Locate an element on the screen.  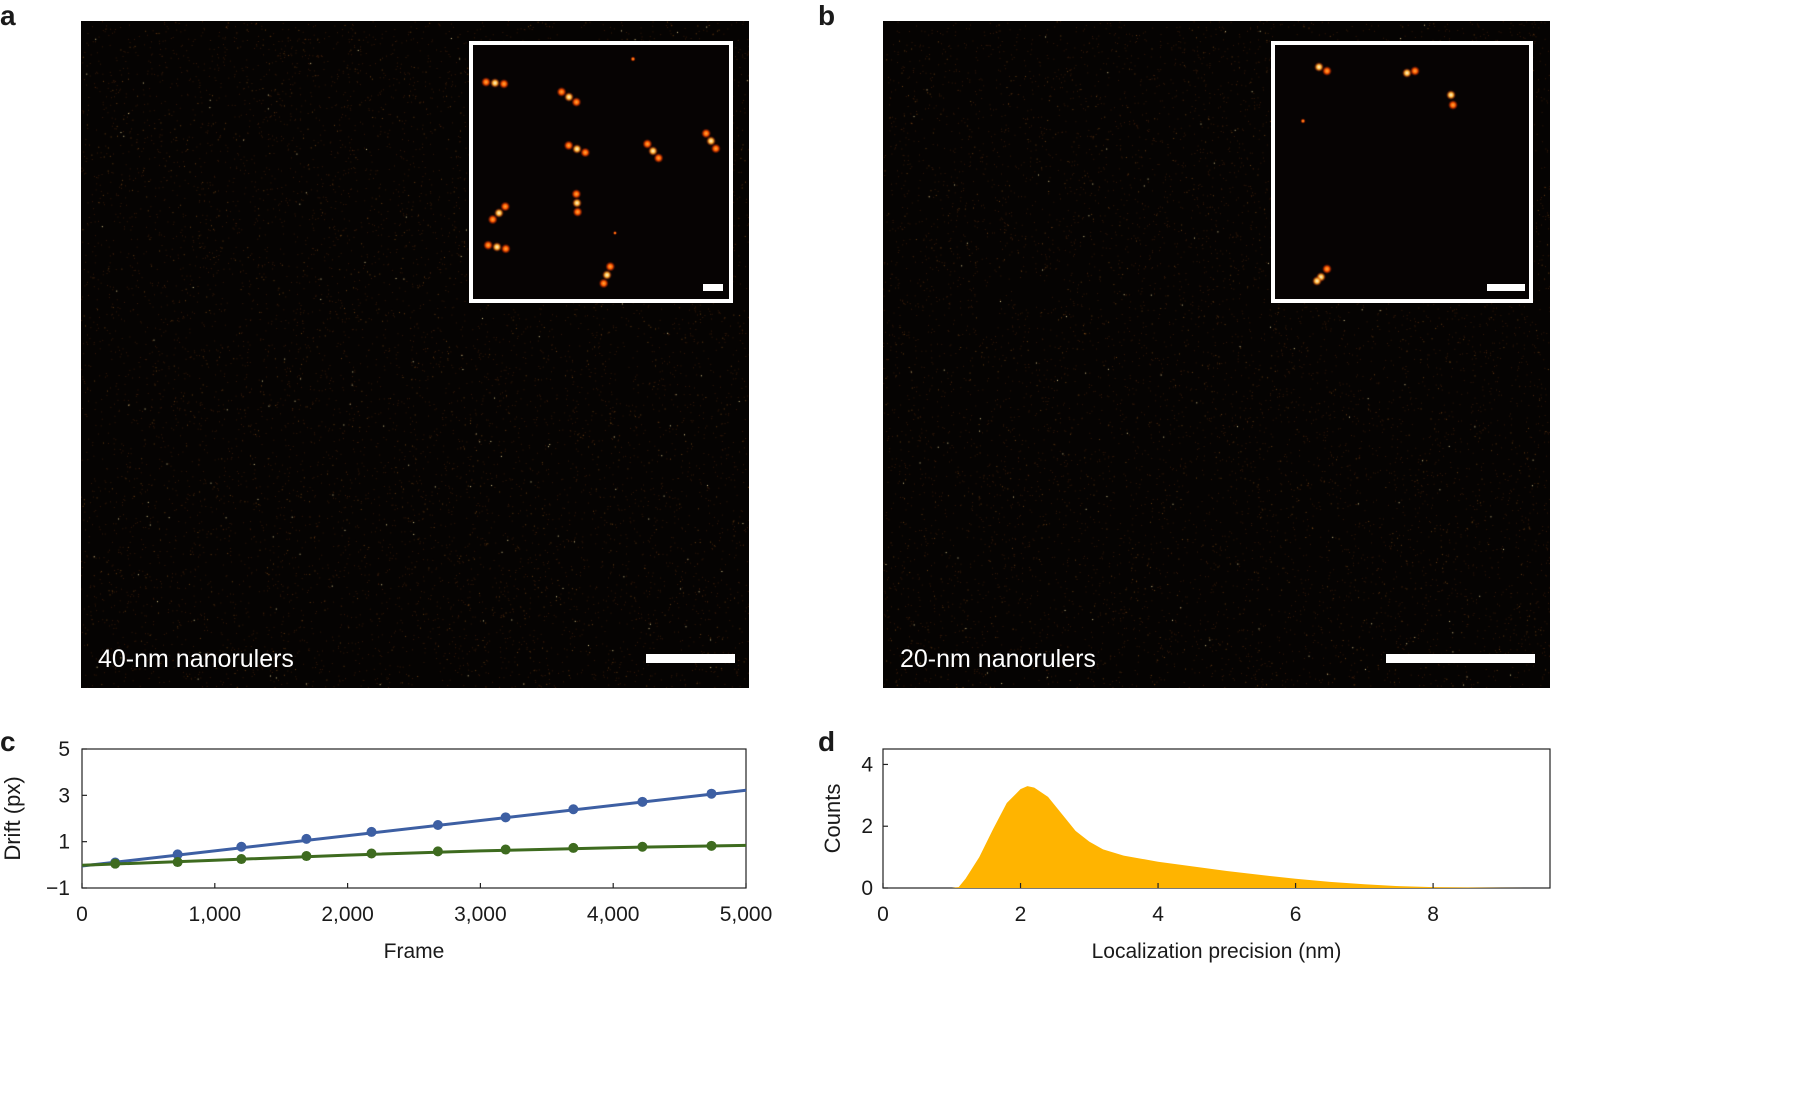
x-tick-label: 1,000 is located at coordinates (215, 914).